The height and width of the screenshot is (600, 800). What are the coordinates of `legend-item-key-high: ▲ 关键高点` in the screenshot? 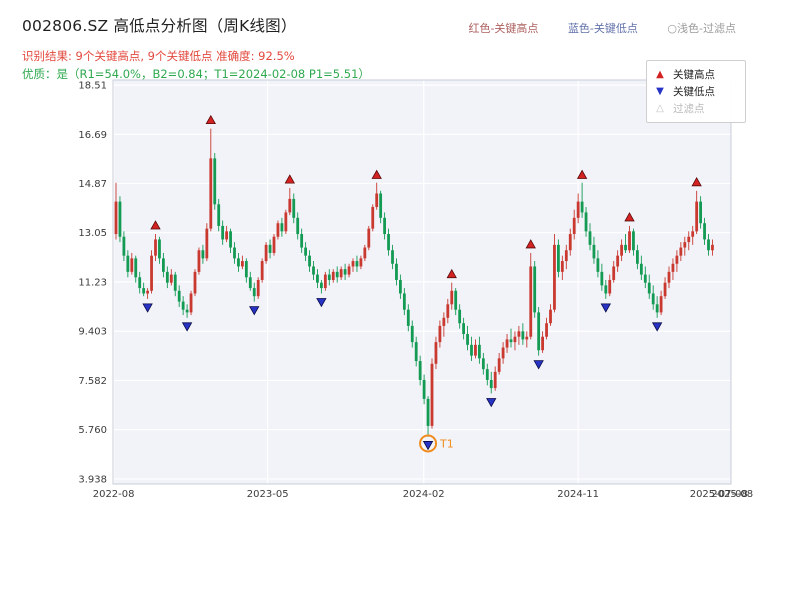 It's located at (696, 74).